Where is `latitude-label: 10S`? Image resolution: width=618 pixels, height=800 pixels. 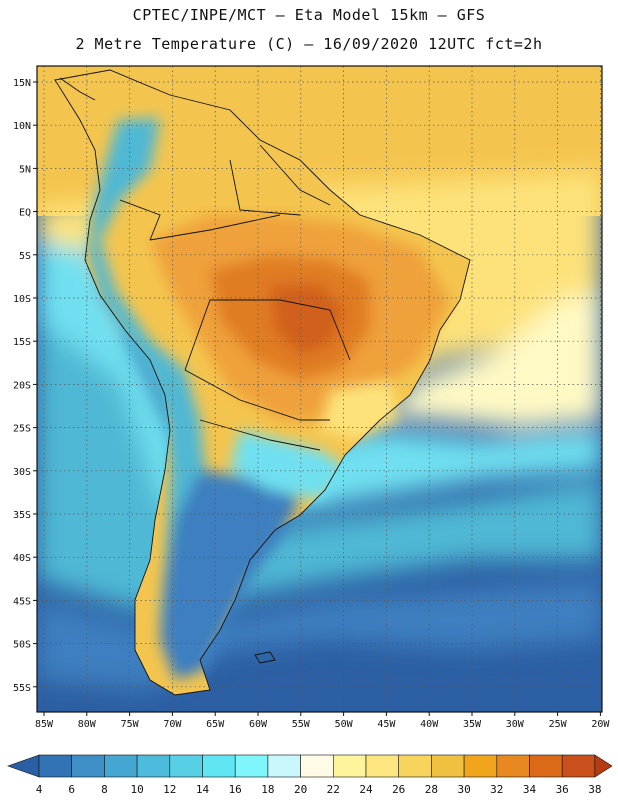
latitude-label: 10S is located at coordinates (22, 299).